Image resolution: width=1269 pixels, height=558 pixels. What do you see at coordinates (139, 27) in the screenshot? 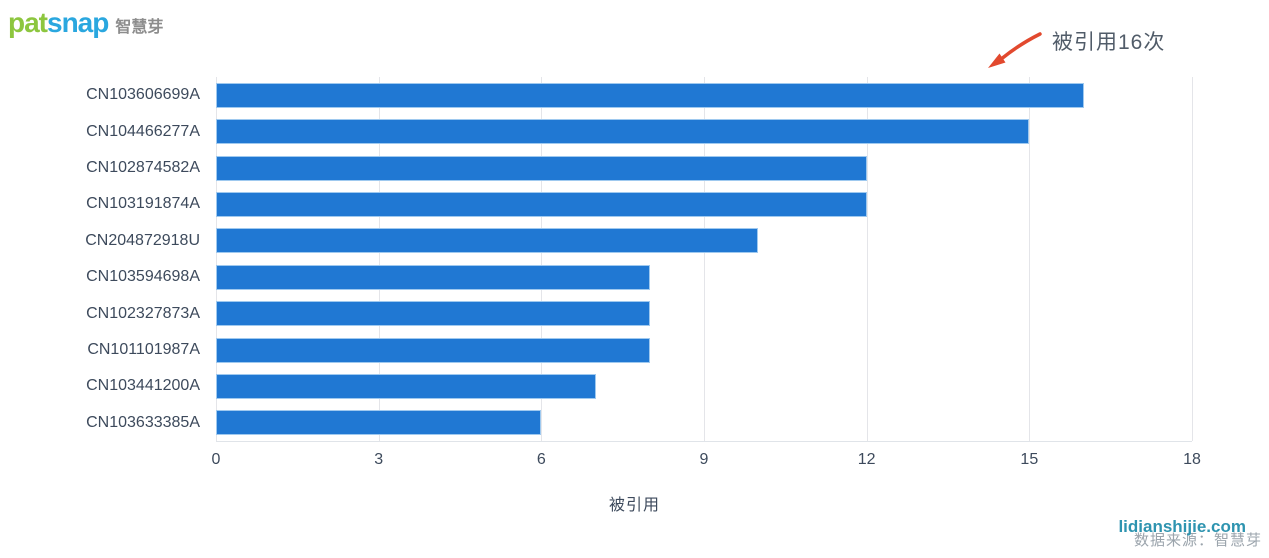
I see `logo-brand-cn: 智慧芽` at bounding box center [139, 27].